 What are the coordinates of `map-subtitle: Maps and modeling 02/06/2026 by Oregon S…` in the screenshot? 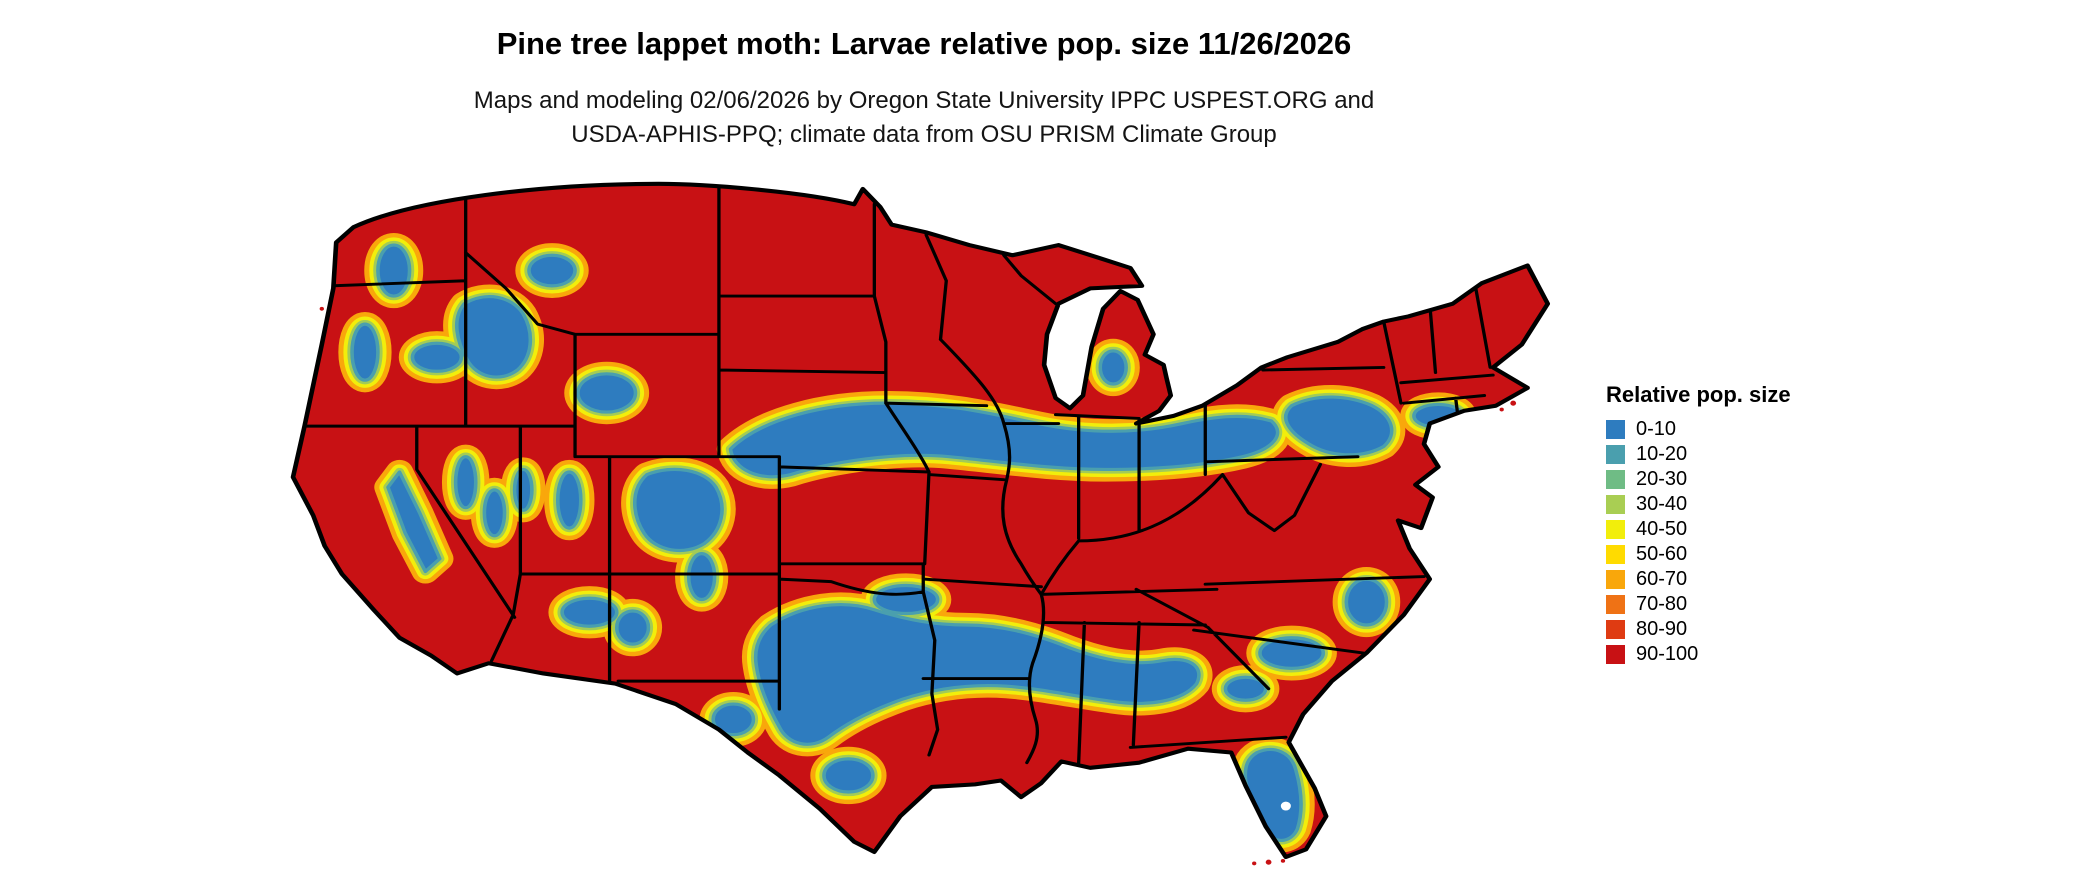 It's located at (924, 118).